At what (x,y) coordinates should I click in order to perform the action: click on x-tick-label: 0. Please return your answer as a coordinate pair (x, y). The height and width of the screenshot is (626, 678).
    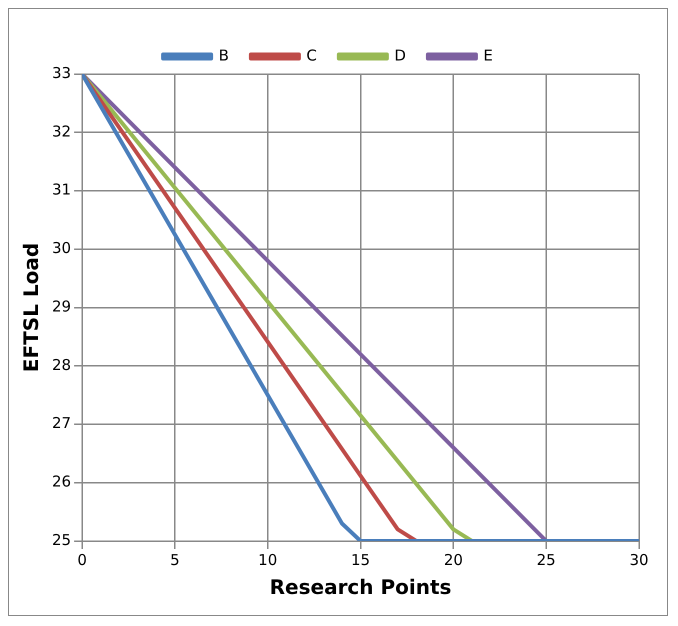
    Looking at the image, I should click on (82, 559).